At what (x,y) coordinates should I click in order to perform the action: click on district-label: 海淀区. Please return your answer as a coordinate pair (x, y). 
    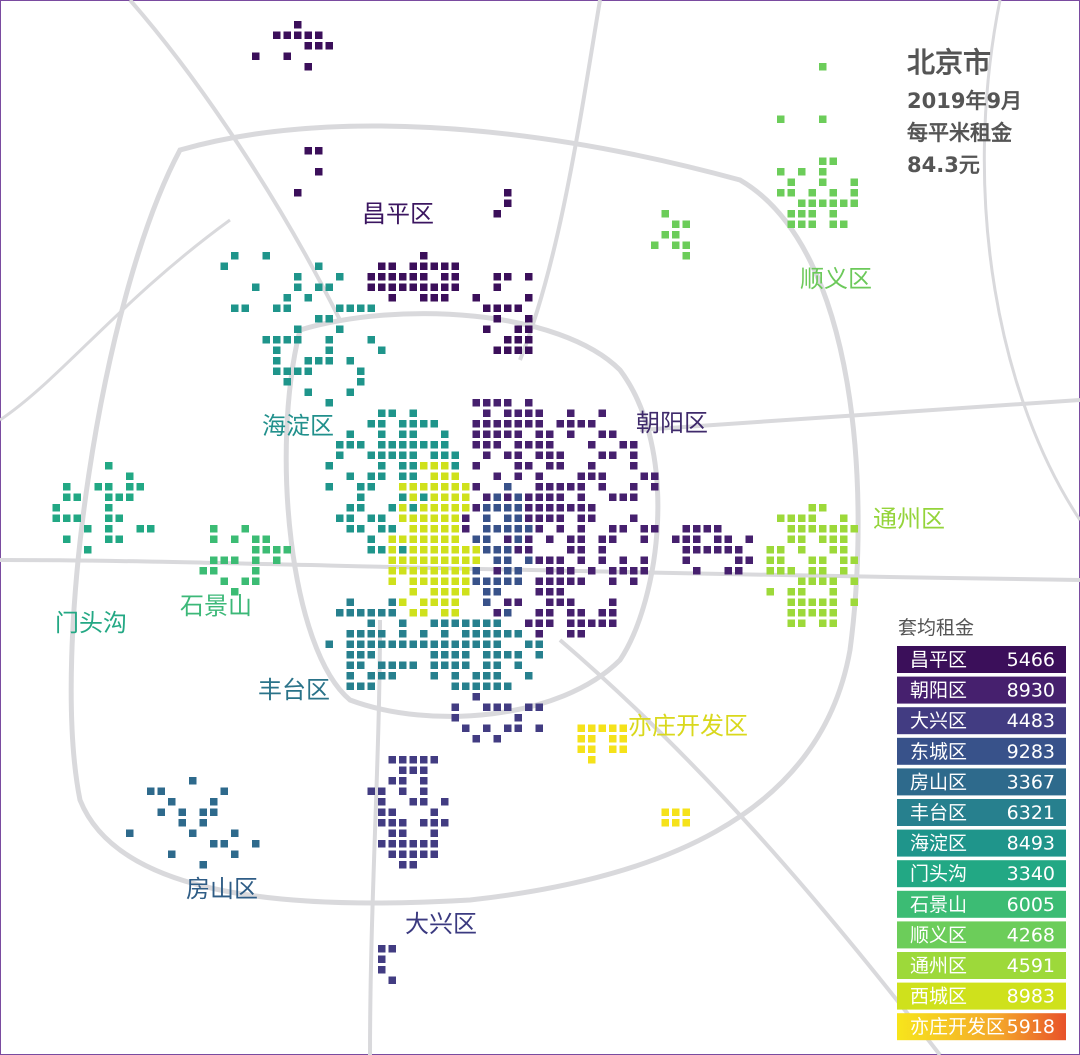
    Looking at the image, I should click on (298, 426).